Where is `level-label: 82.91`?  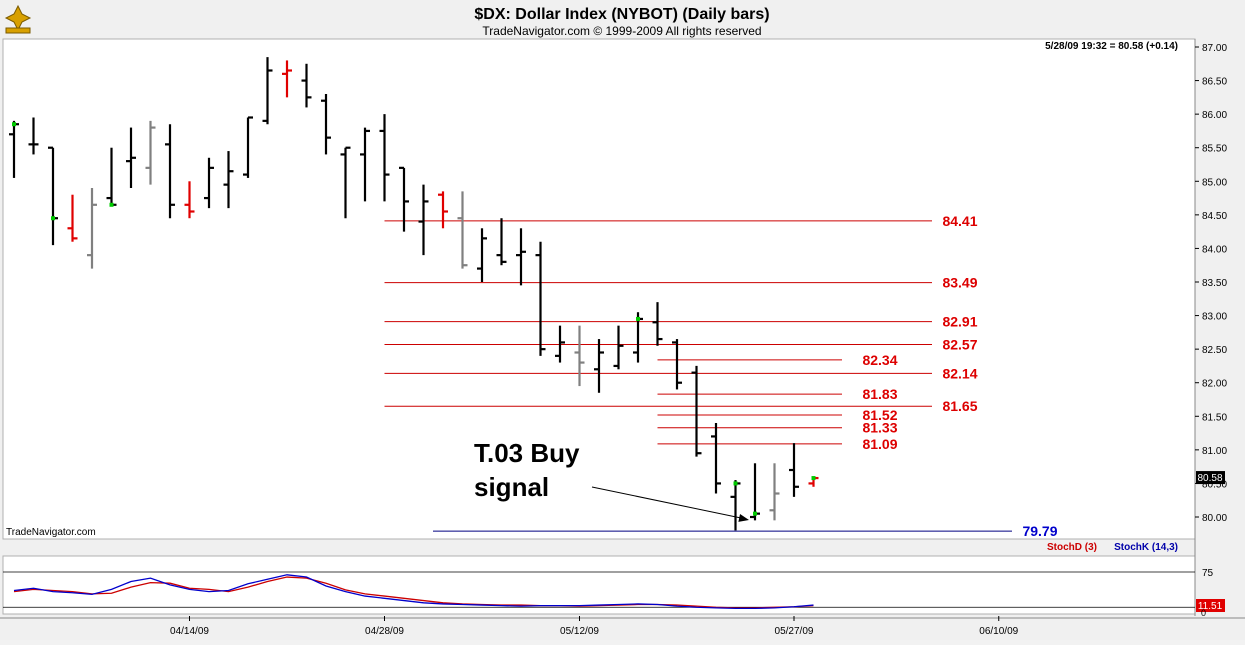
level-label: 82.91 is located at coordinates (959, 322).